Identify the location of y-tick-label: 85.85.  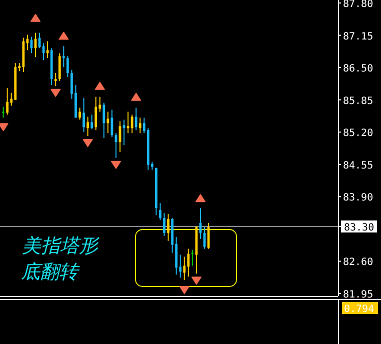
(358, 101).